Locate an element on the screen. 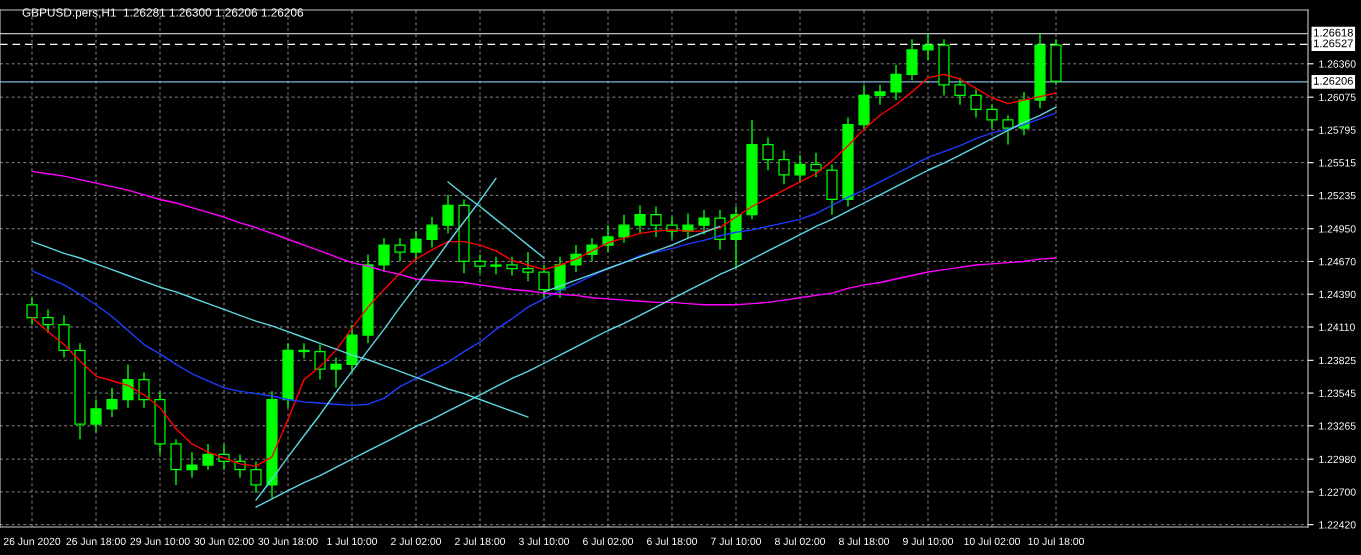 This screenshot has width=1361, height=555. x-tick-label: 29 Jun 10:00 is located at coordinates (160, 541).